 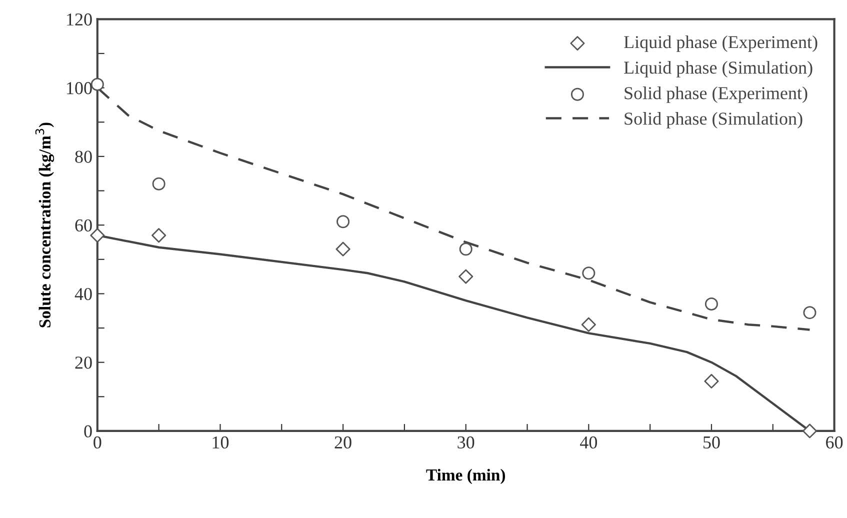 I want to click on y-tick-label: 120, so click(x=79, y=19).